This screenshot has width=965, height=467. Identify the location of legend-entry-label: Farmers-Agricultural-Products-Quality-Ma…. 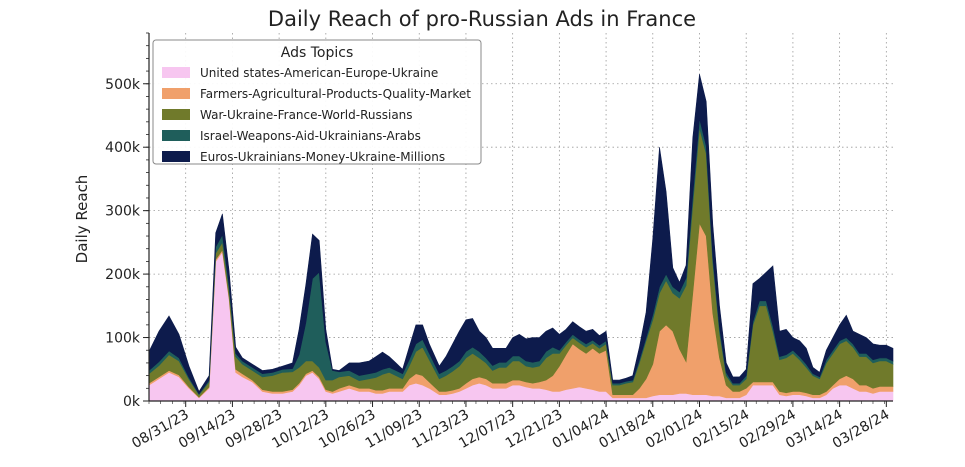
(335, 94).